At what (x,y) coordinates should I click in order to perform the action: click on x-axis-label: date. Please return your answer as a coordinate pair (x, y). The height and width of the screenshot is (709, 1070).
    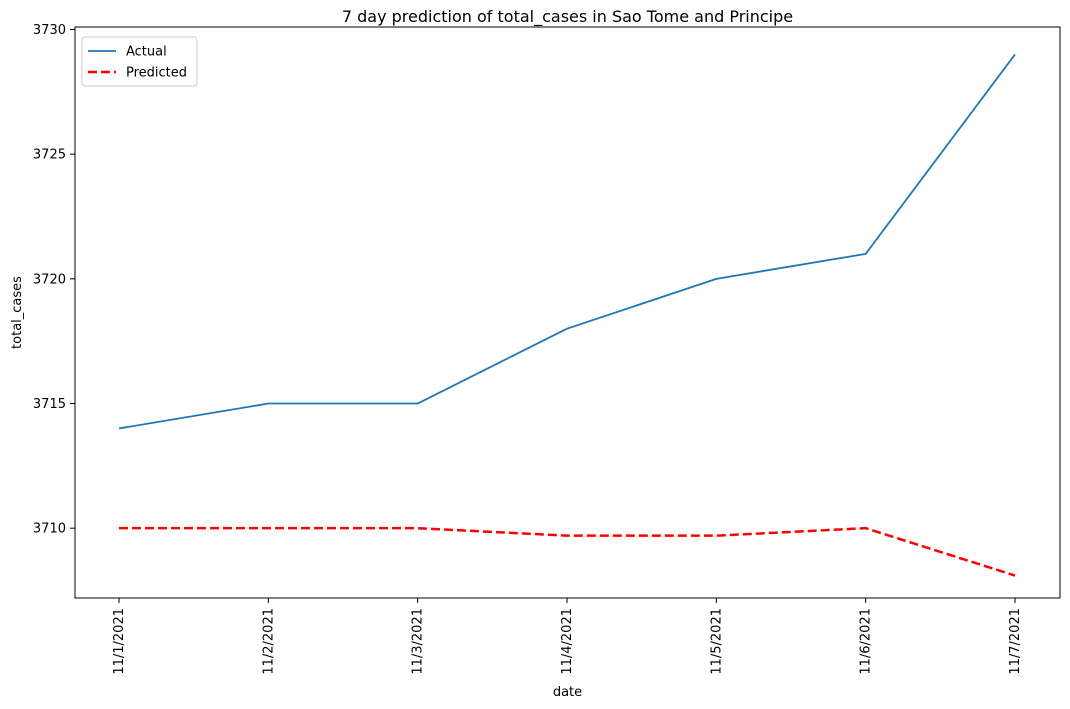
    Looking at the image, I should click on (567, 692).